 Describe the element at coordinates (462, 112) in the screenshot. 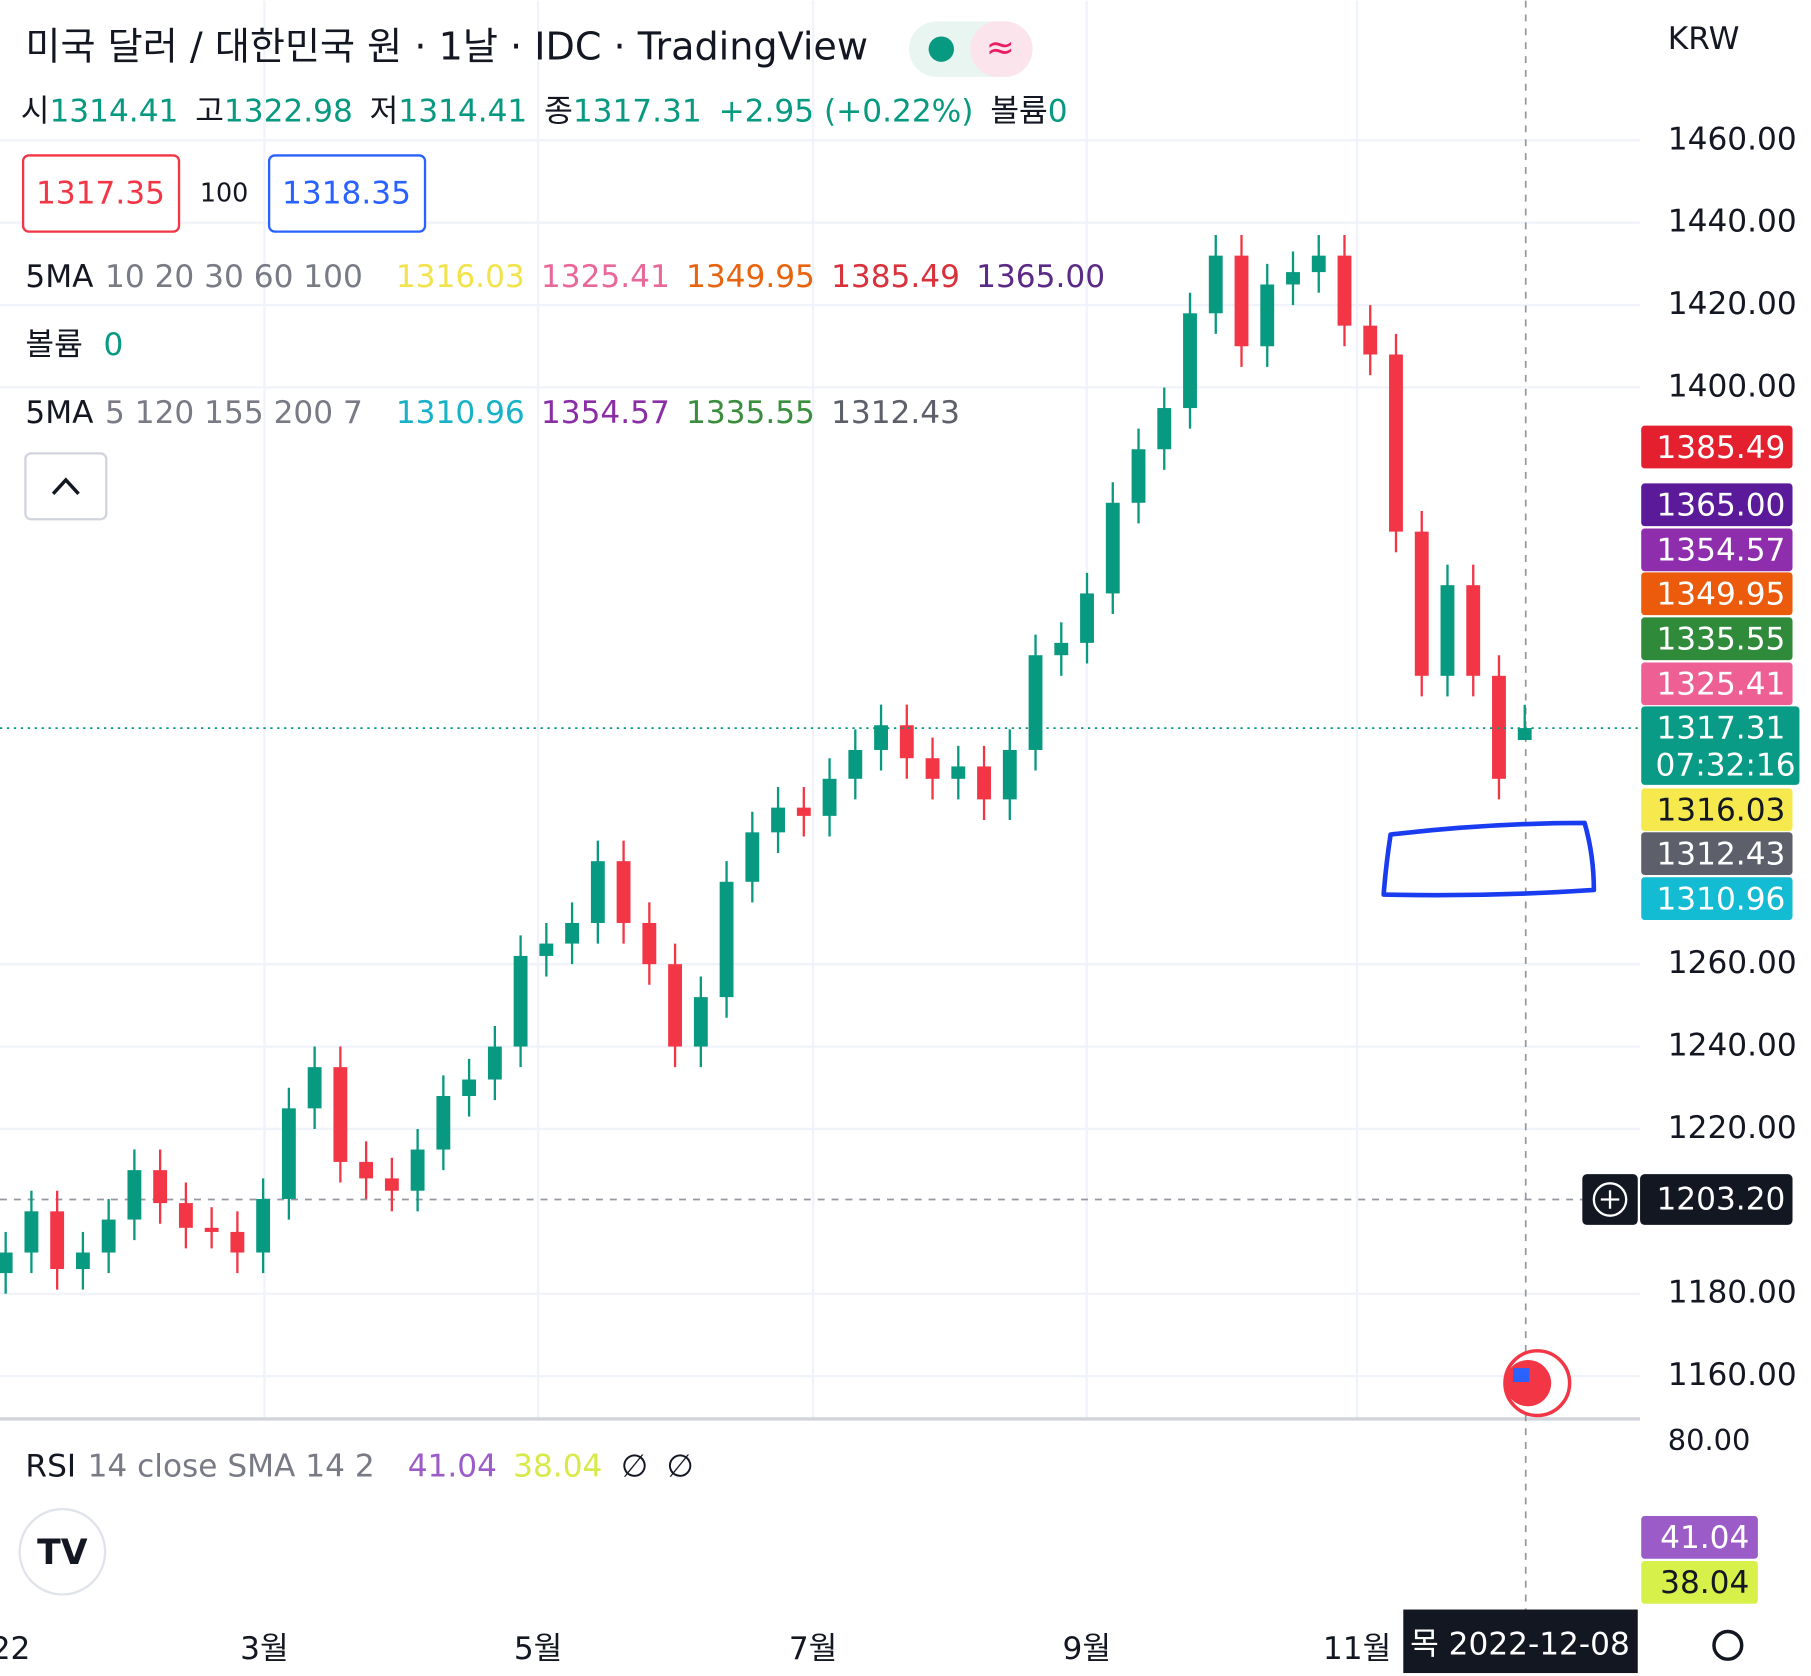

I see `low-value: 1314.41` at that location.